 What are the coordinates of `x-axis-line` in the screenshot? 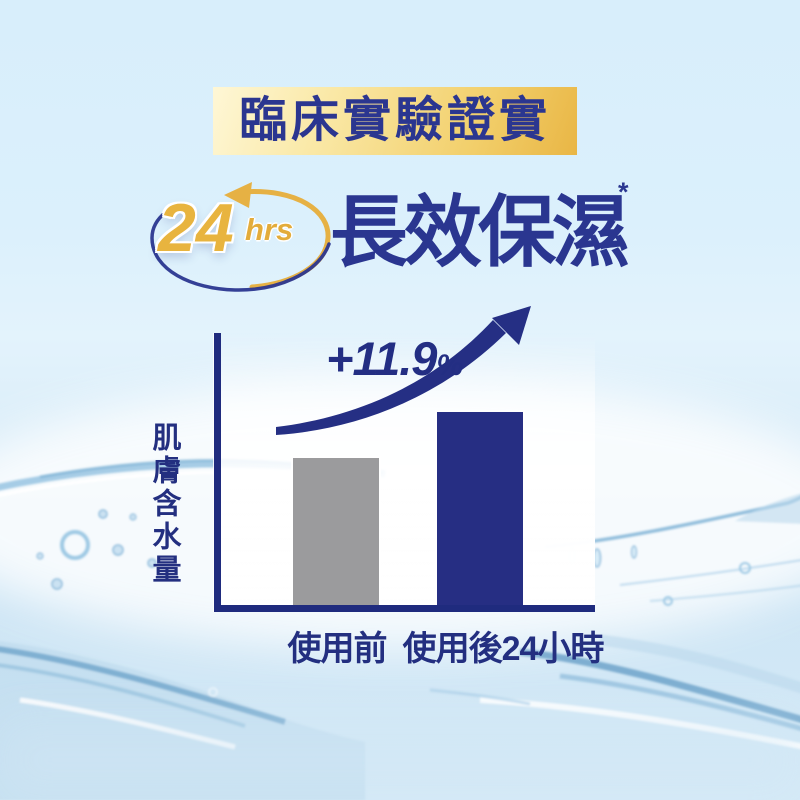 It's located at (404, 608).